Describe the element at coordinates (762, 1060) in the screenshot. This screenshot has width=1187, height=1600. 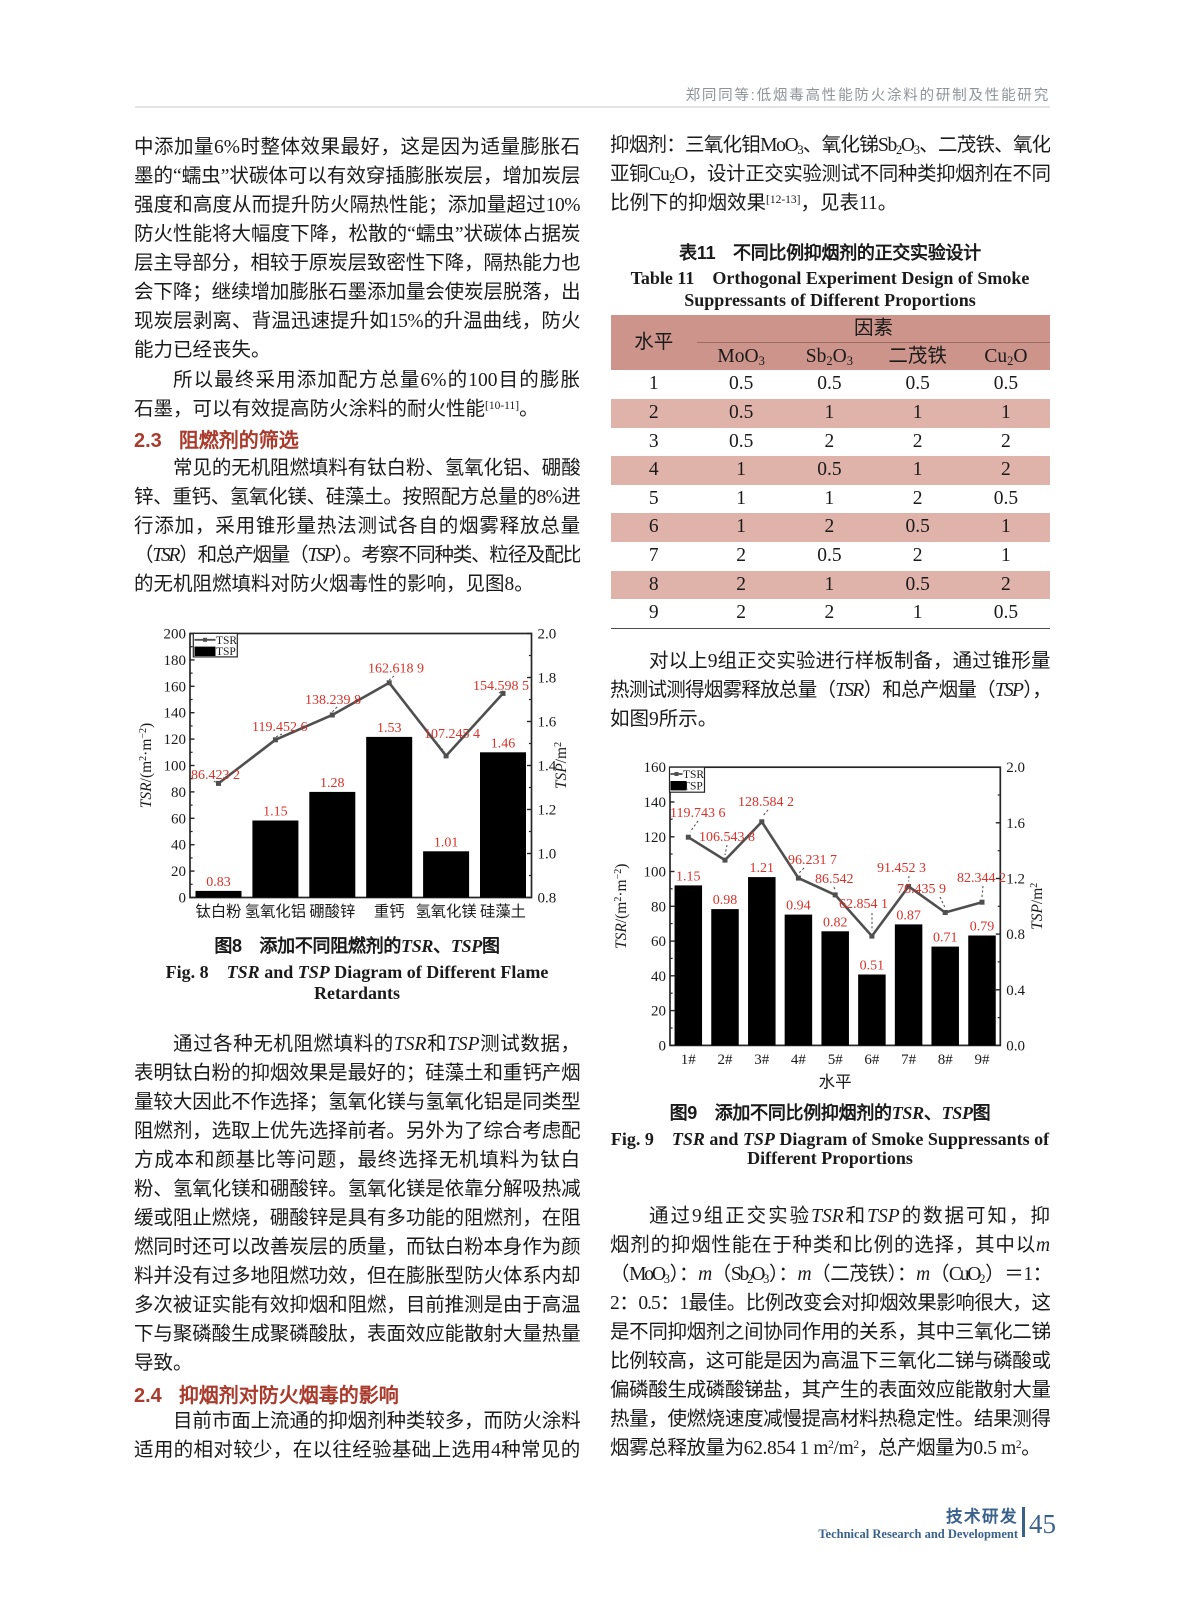
I see `svg-text: 3#` at that location.